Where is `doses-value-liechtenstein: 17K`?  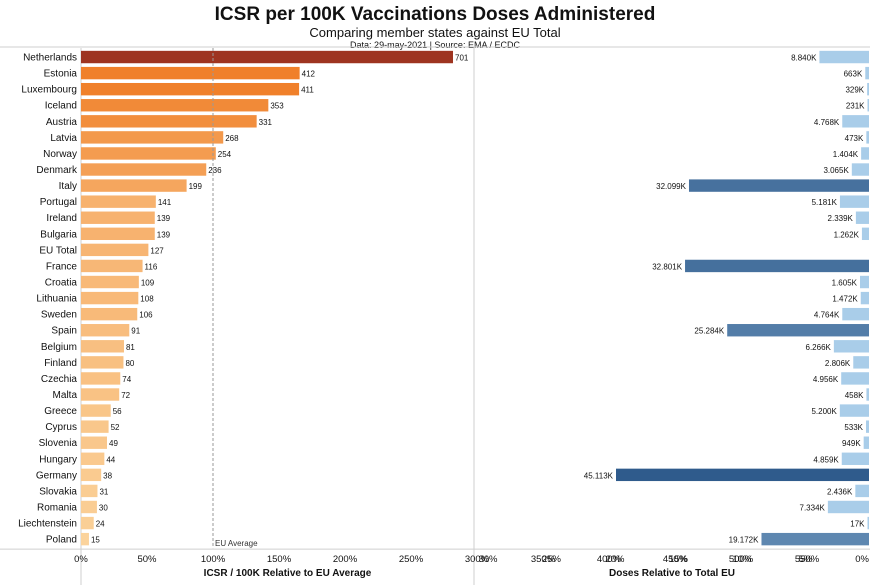 doses-value-liechtenstein: 17K is located at coordinates (857, 524).